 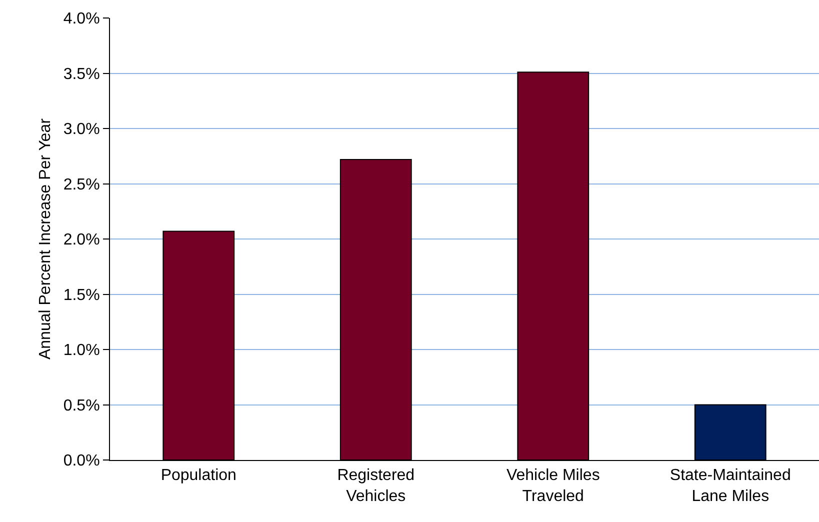 What do you see at coordinates (81, 74) in the screenshot?
I see `y-tick-label: 3.5%` at bounding box center [81, 74].